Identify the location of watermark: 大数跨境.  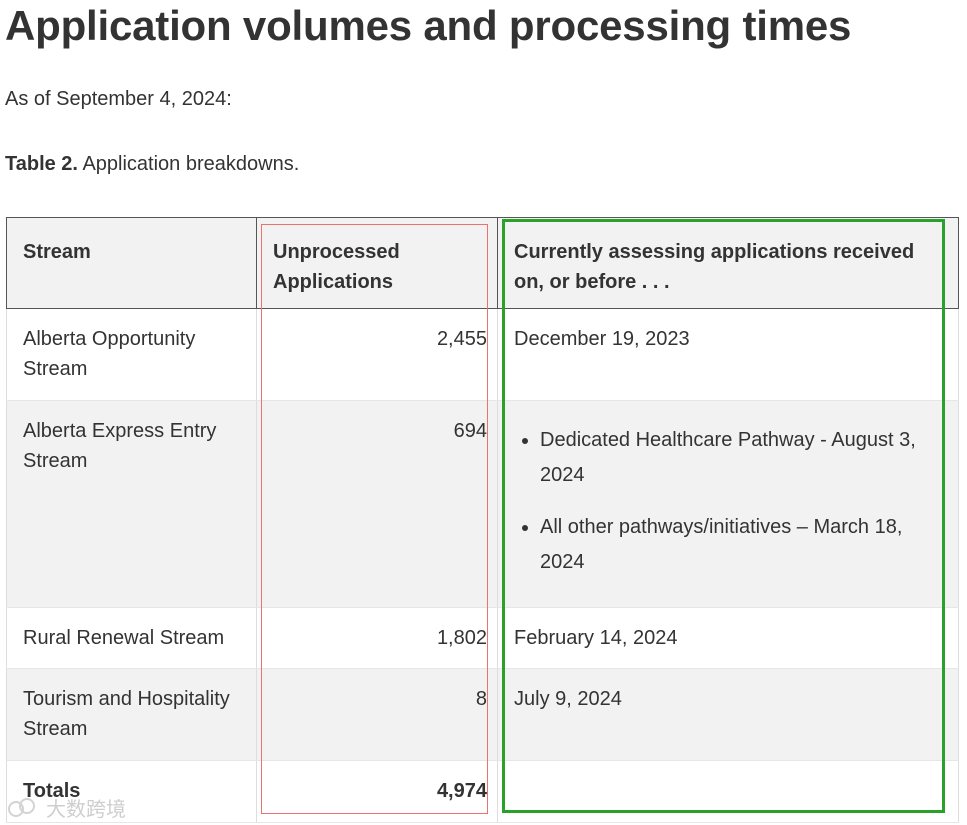
(67, 807).